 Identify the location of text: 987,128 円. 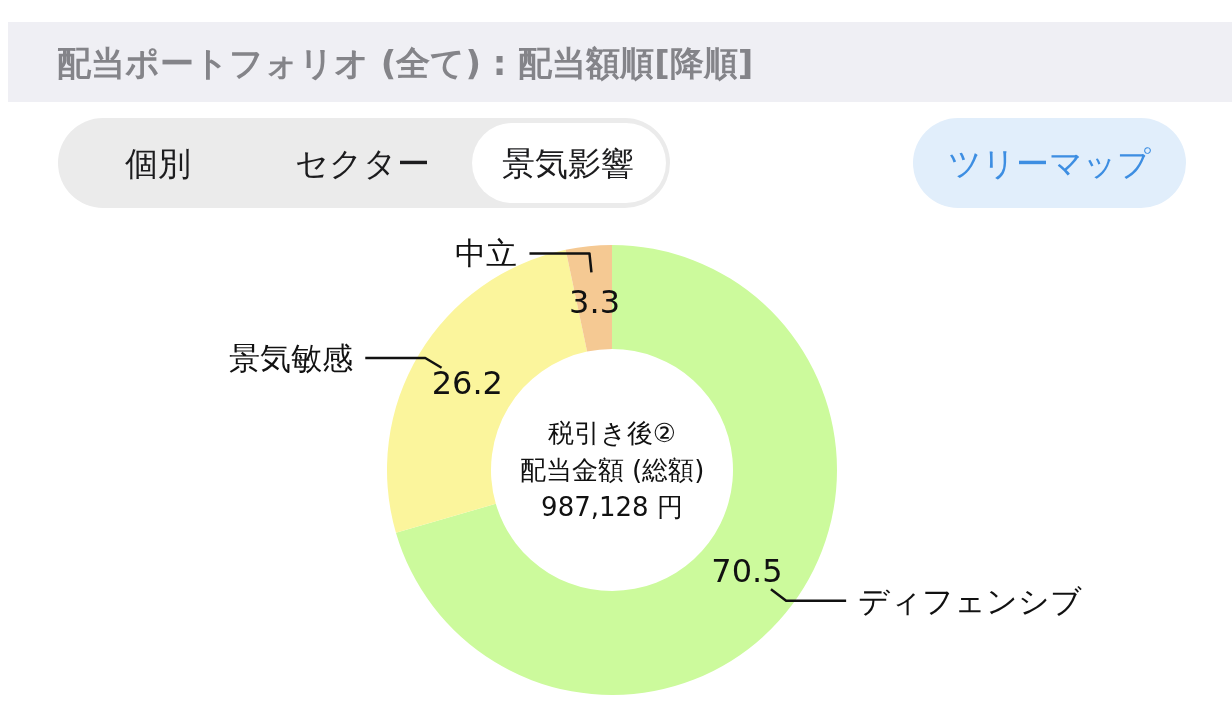
(612, 507).